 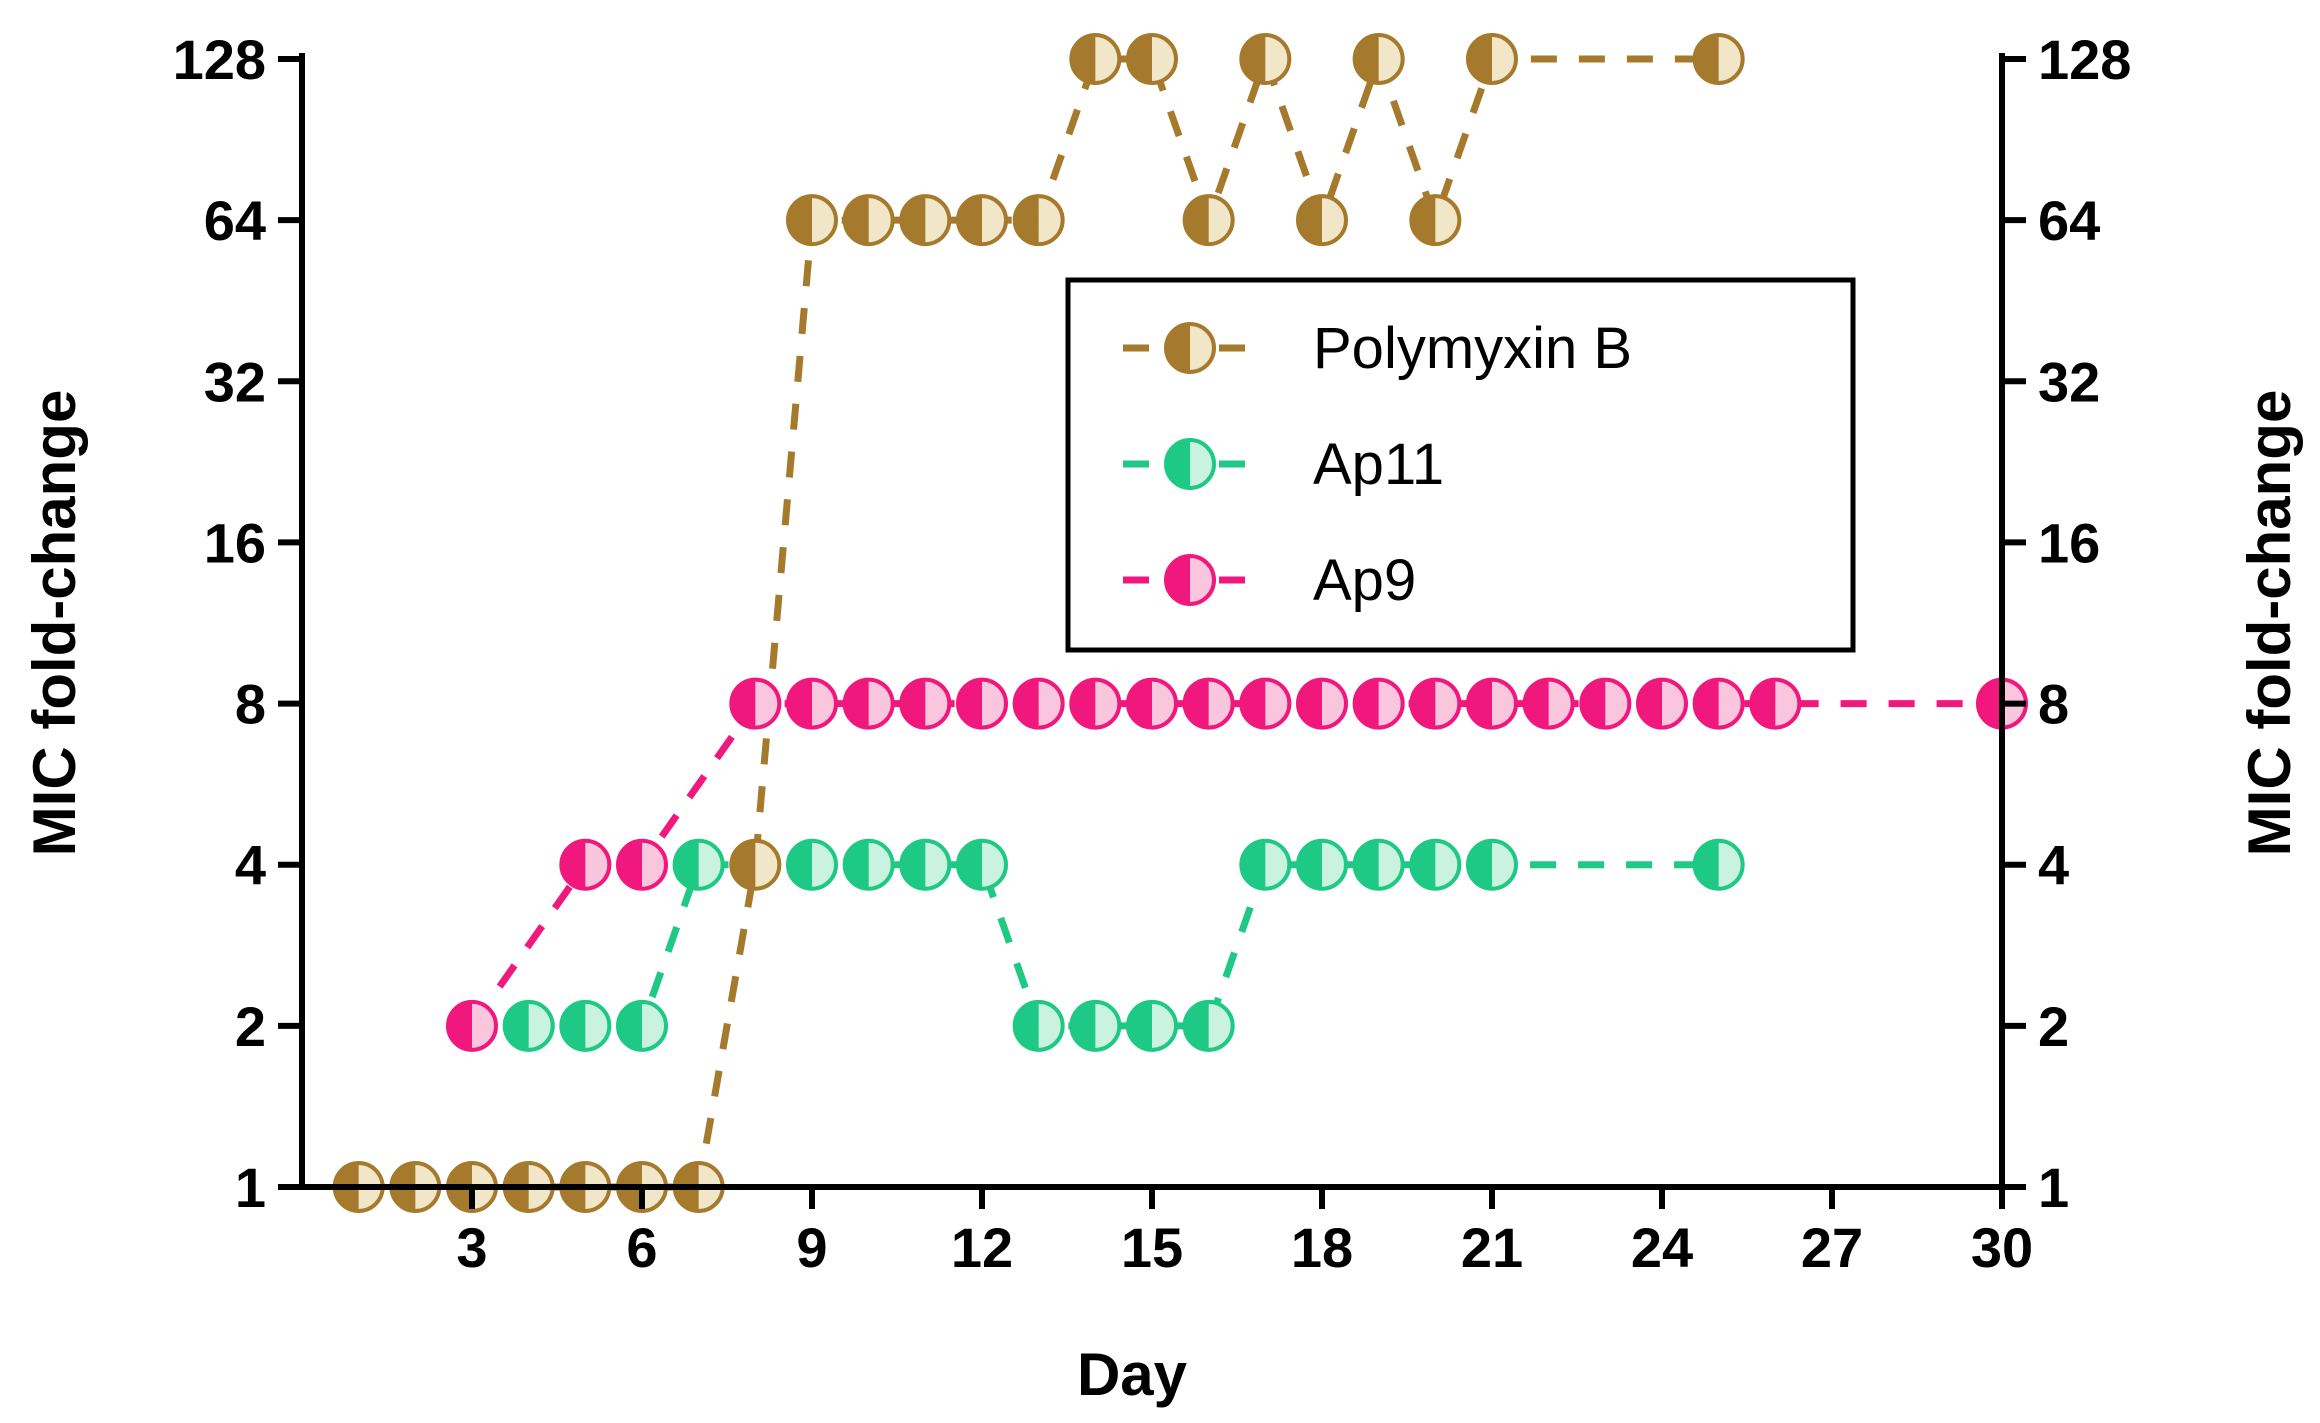 What do you see at coordinates (471, 1247) in the screenshot?
I see `x-tick-label: 3` at bounding box center [471, 1247].